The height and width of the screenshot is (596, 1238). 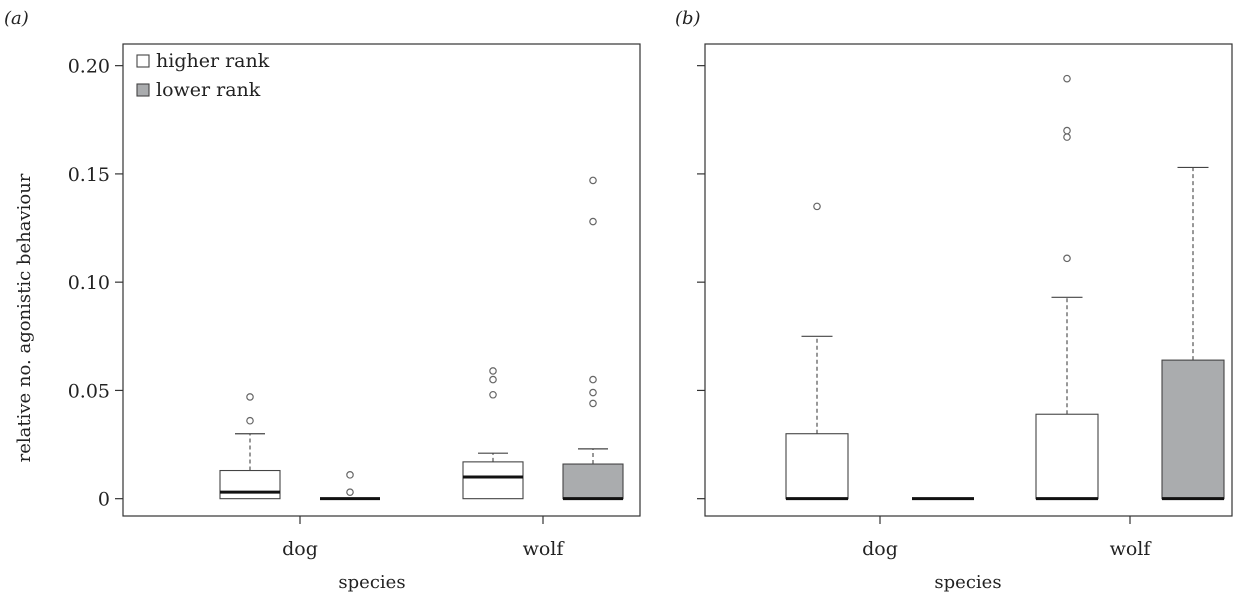 I want to click on legend-label-lower-rank: lower rank, so click(x=208, y=90).